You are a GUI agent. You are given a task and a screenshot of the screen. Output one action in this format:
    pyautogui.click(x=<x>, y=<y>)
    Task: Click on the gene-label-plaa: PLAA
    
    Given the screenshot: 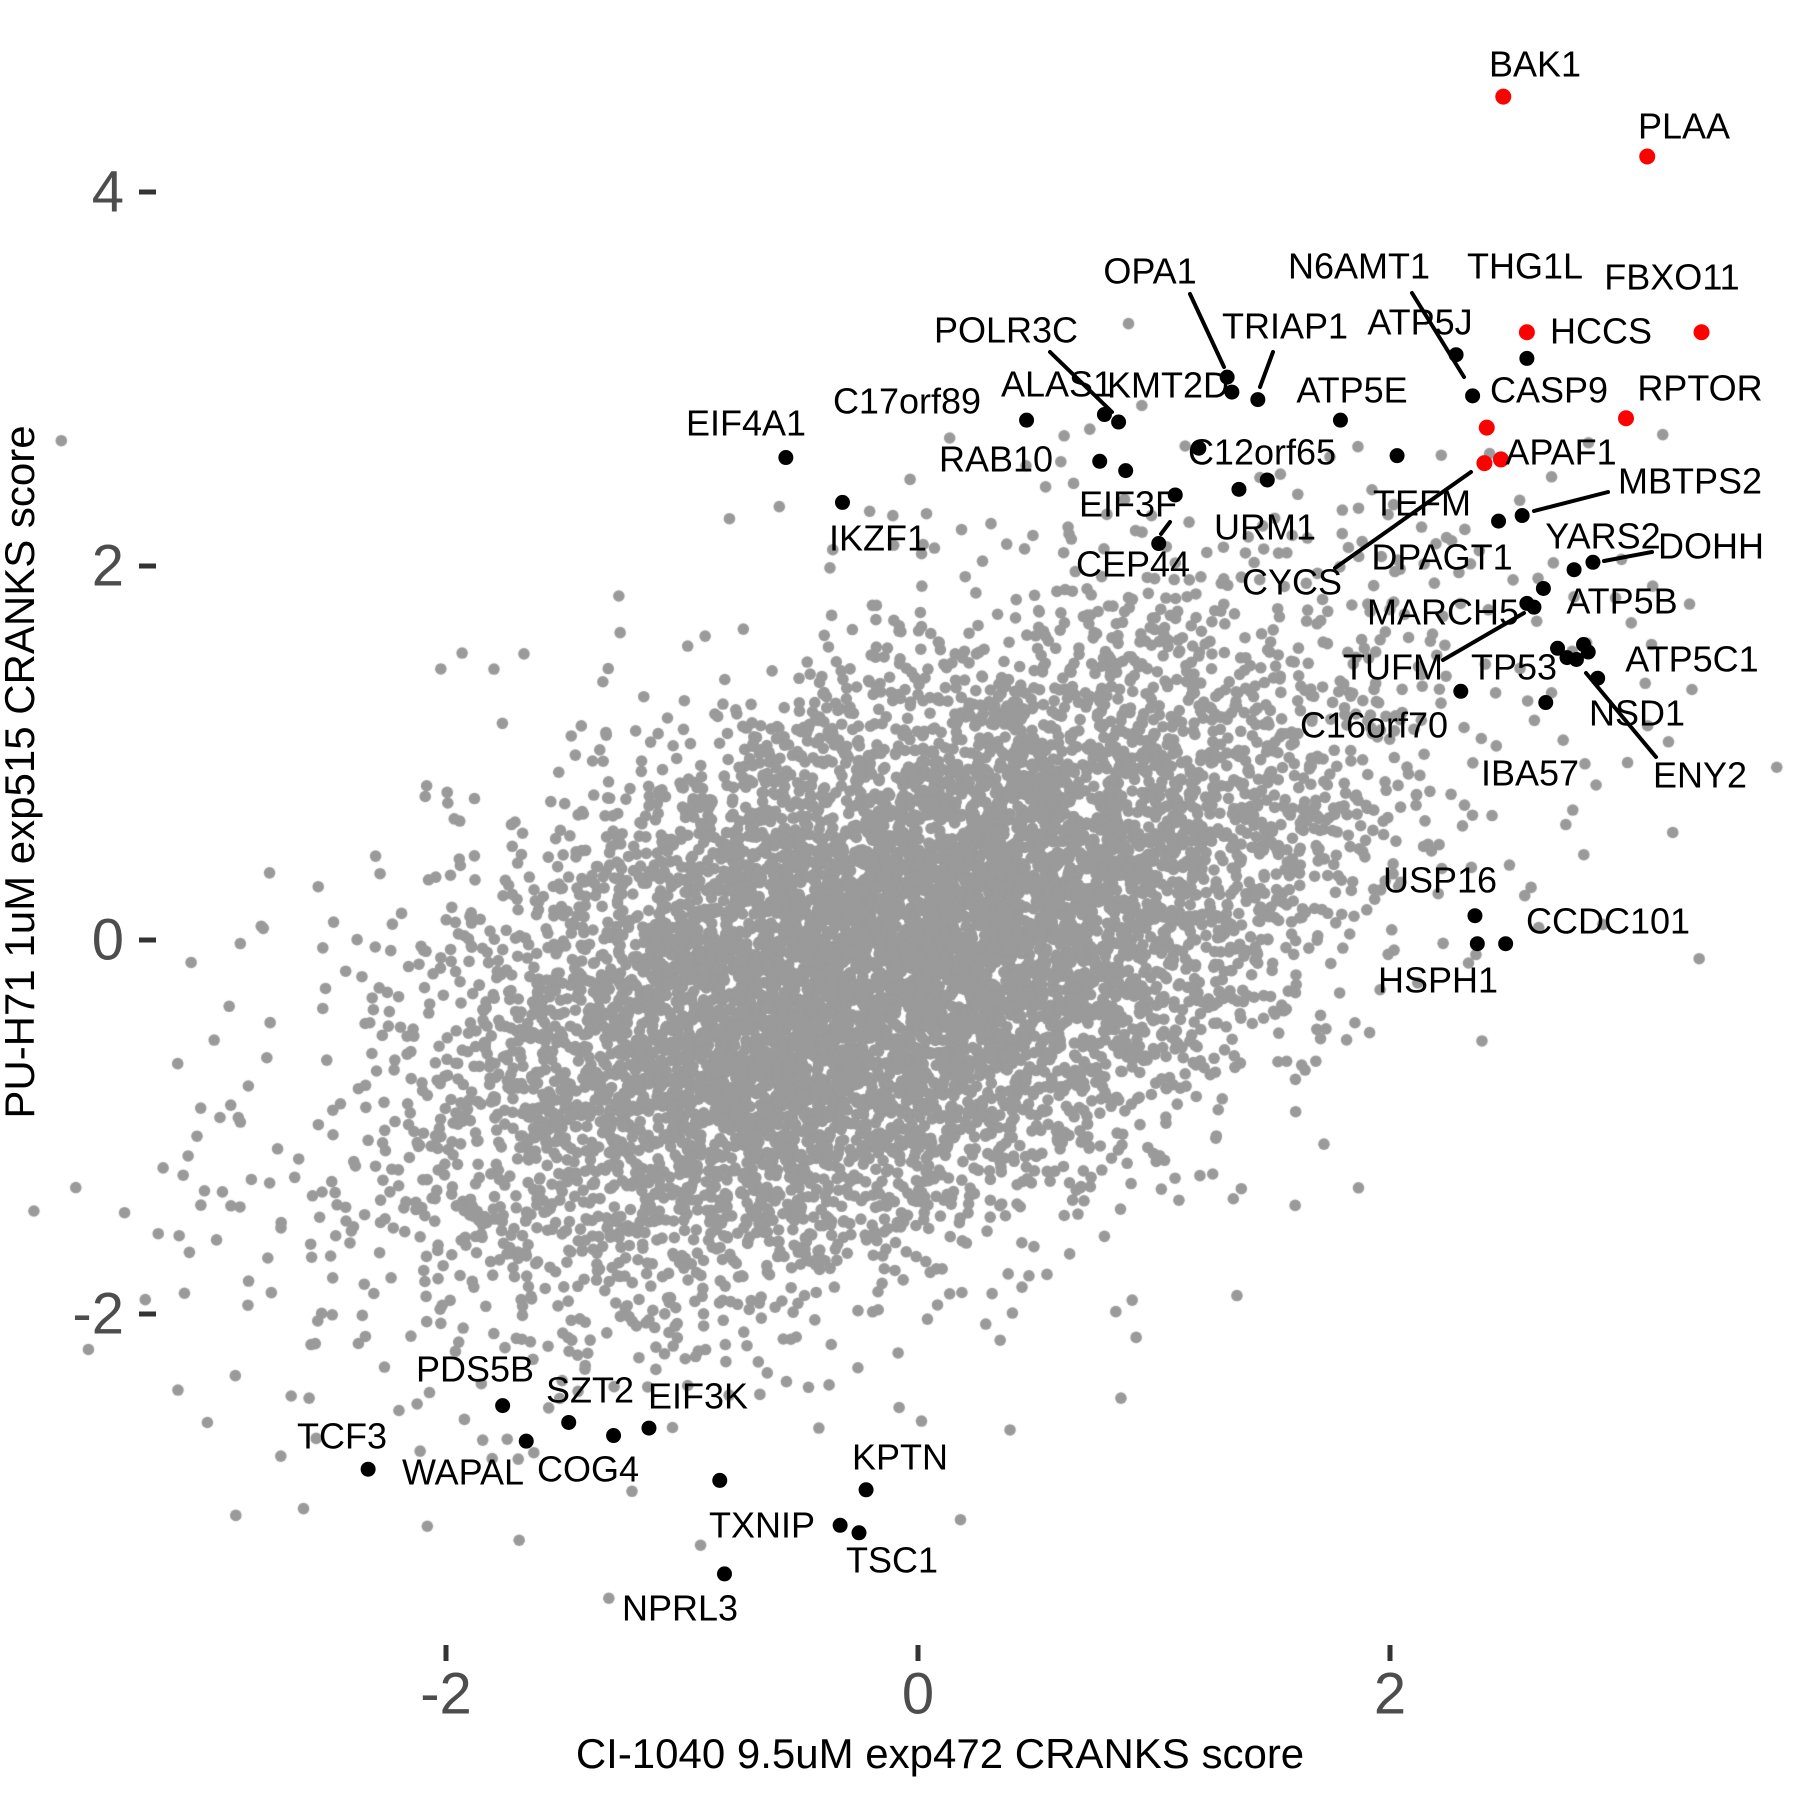 What is the action you would take?
    pyautogui.click(x=1684, y=126)
    